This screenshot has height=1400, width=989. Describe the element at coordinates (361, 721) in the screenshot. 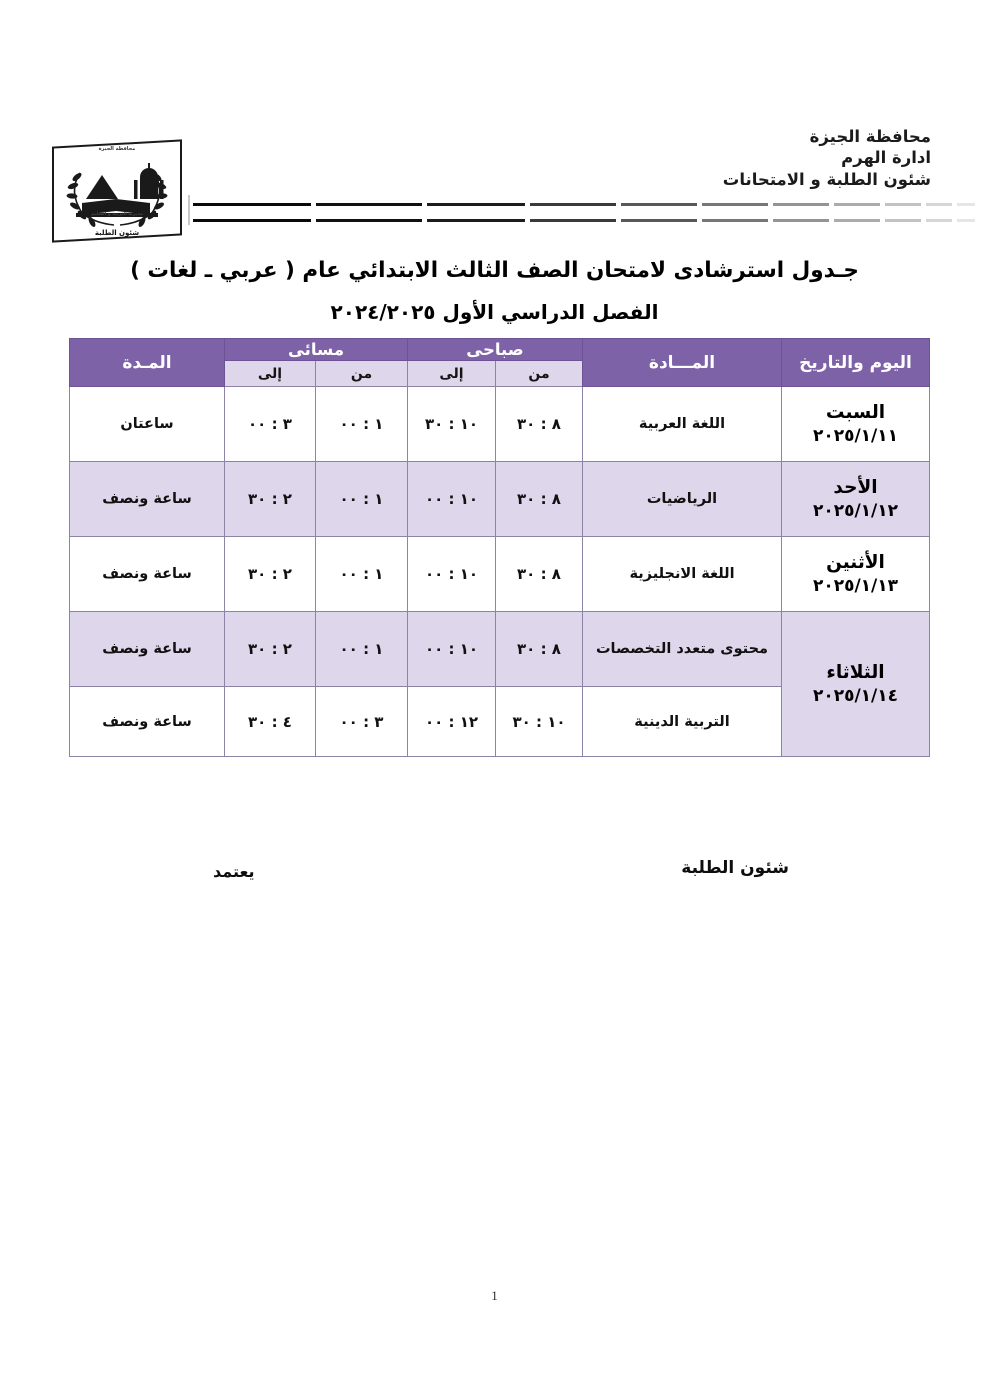

I see `cell-evening-from: ٣ : ٠٠` at that location.